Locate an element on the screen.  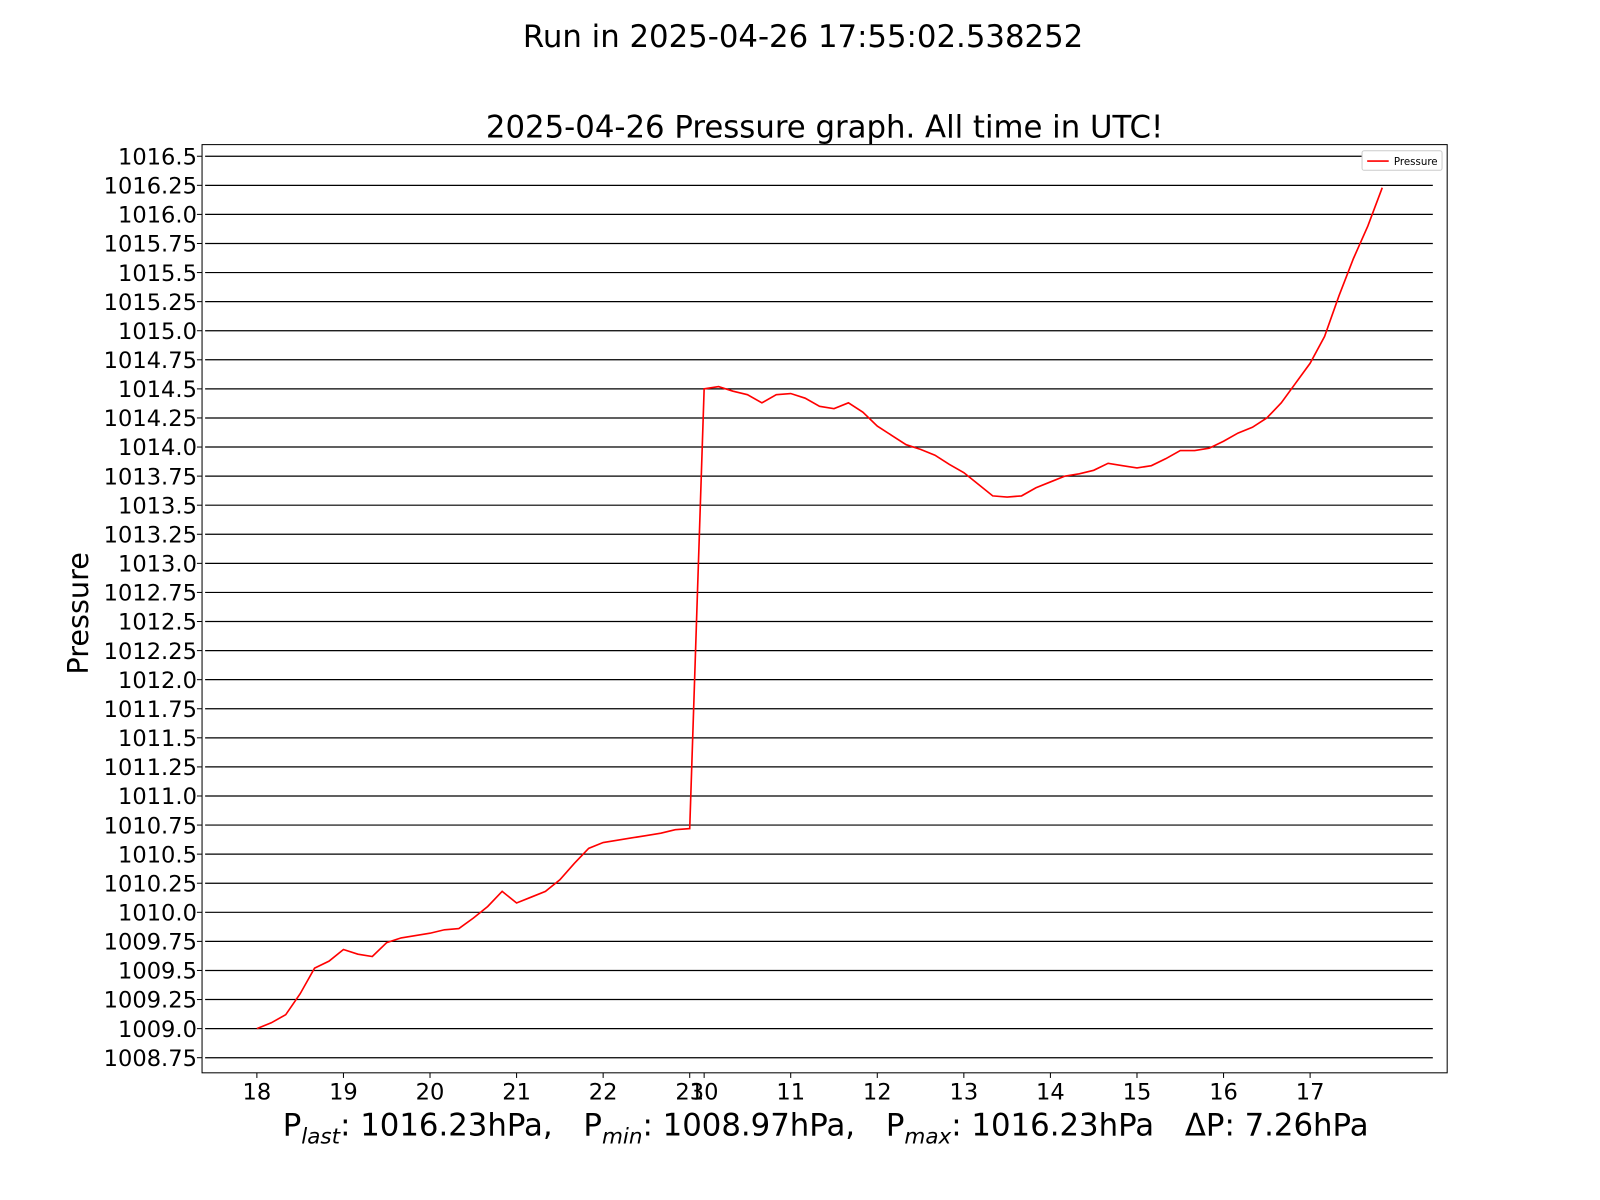
x-tick-label: 12 is located at coordinates (877, 1092).